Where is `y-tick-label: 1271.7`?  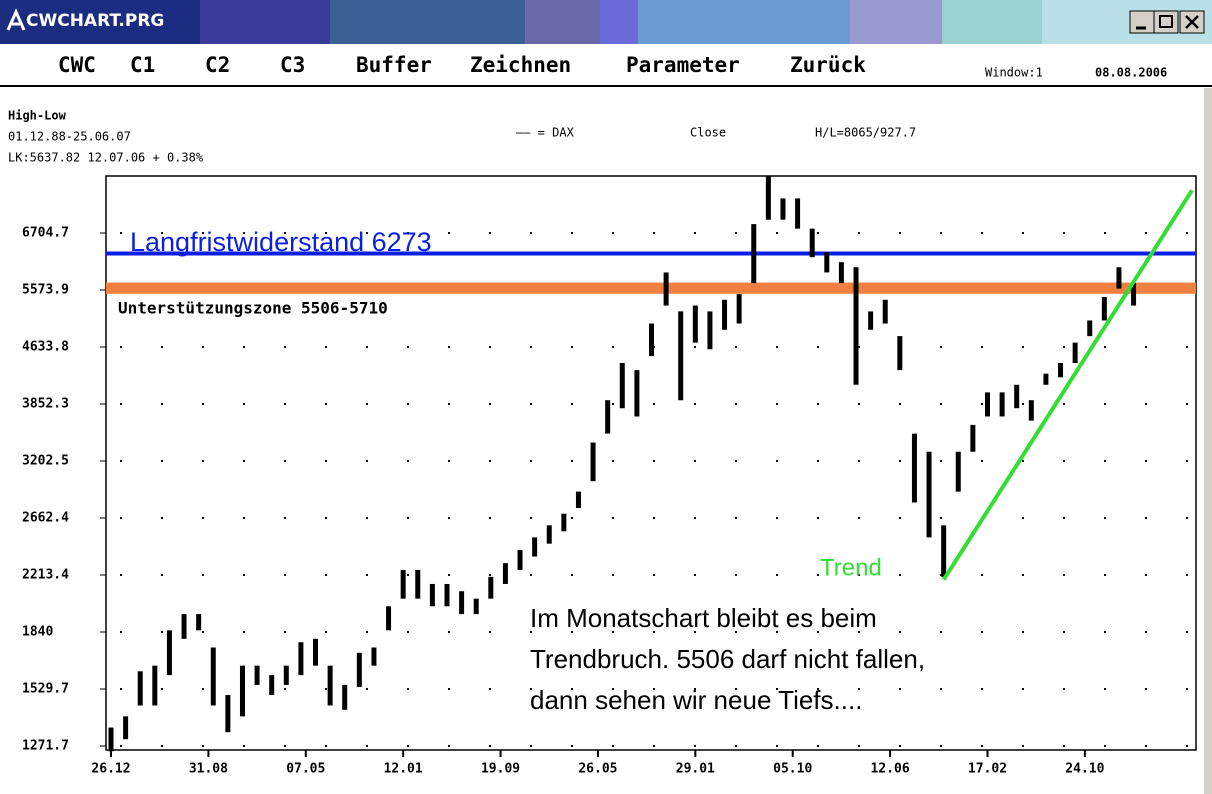
y-tick-label: 1271.7 is located at coordinates (45, 746).